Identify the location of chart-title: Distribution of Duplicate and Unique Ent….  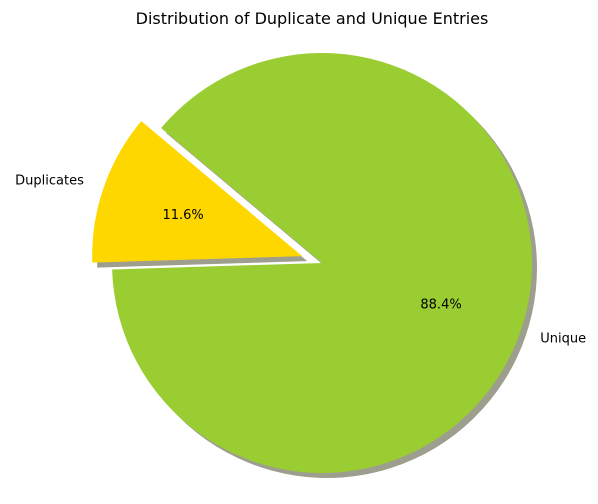
(312, 18).